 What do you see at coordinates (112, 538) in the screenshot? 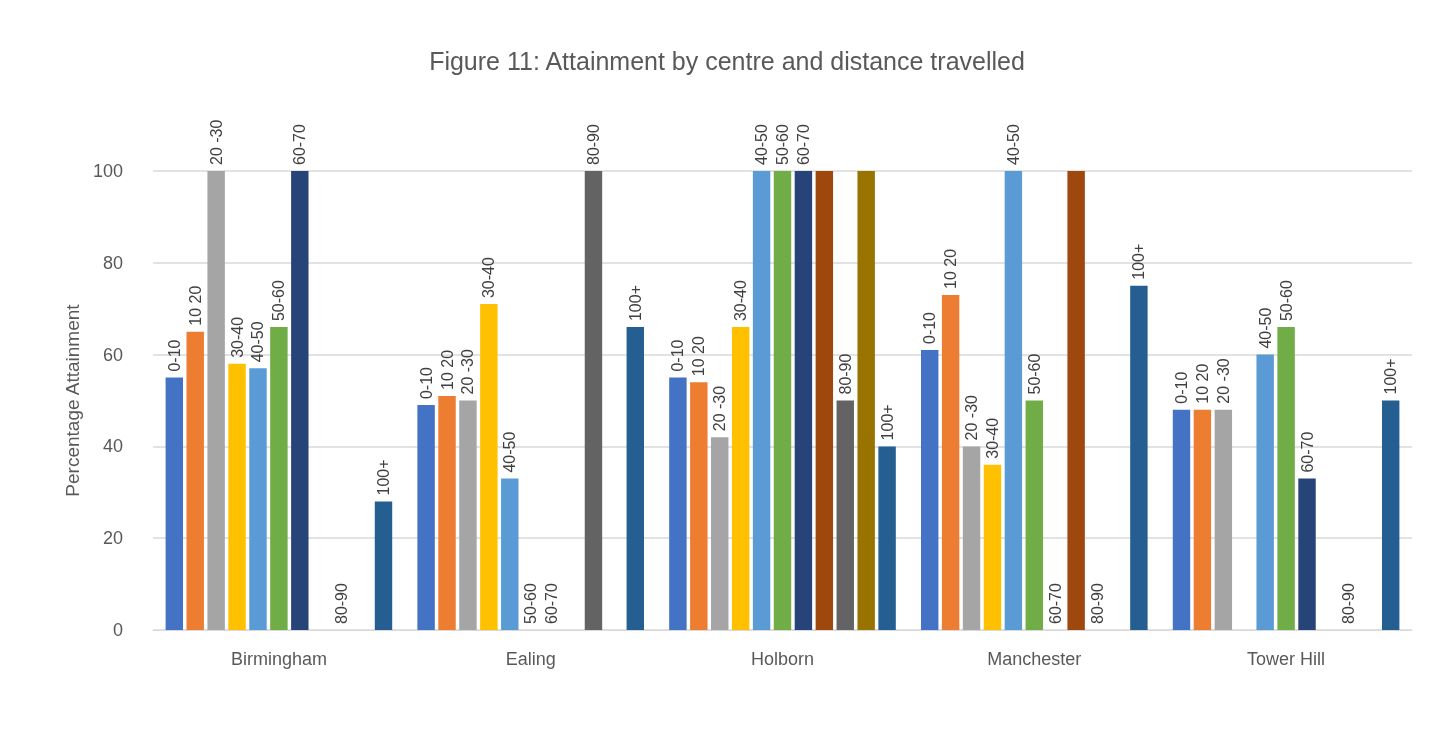
I see `y-tick-label: 20` at bounding box center [112, 538].